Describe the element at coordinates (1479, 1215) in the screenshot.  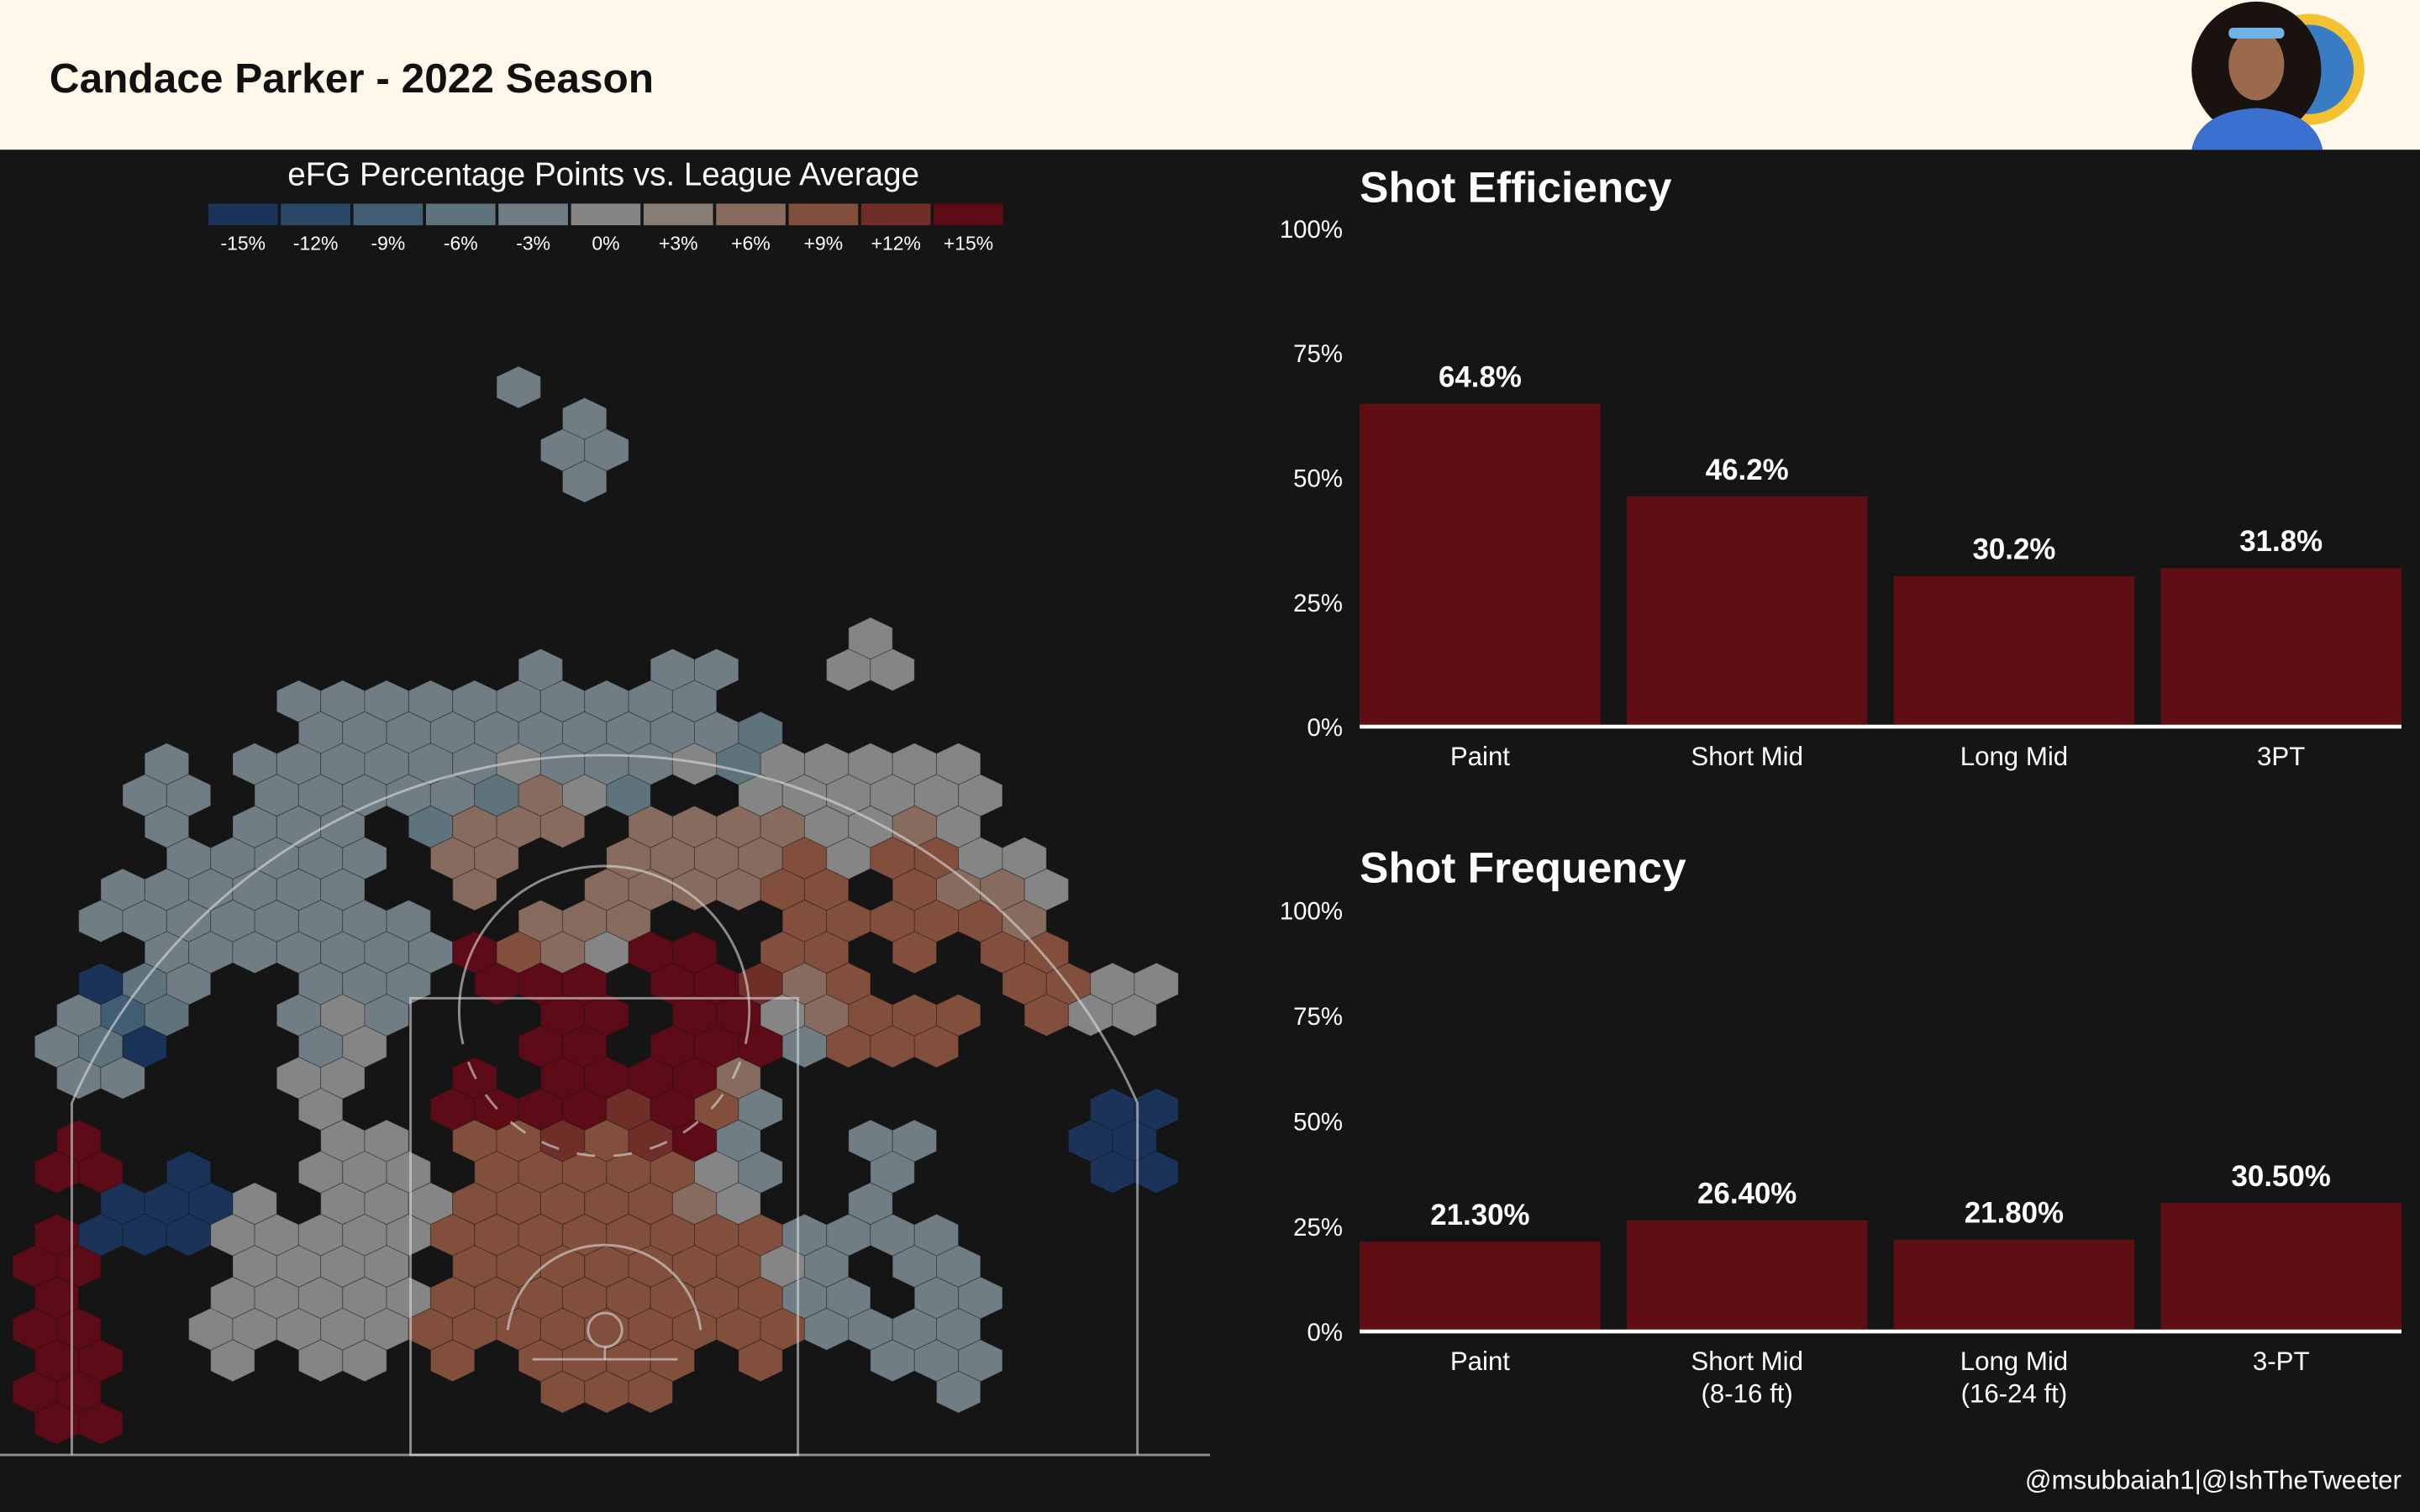
I see `bar-value-label: 21.30%` at that location.